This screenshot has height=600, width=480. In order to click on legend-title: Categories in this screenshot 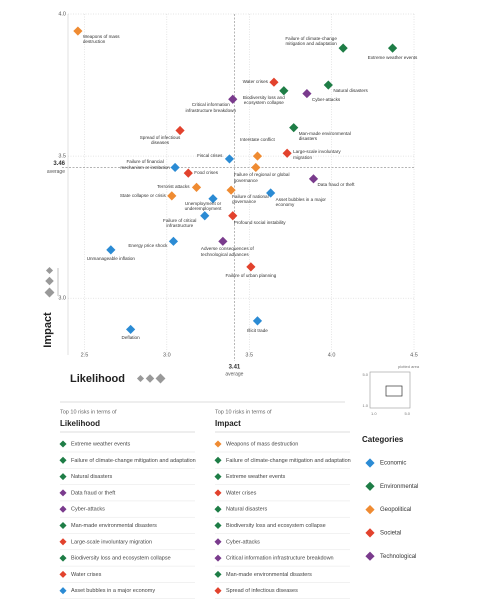, I will do `click(383, 439)`.